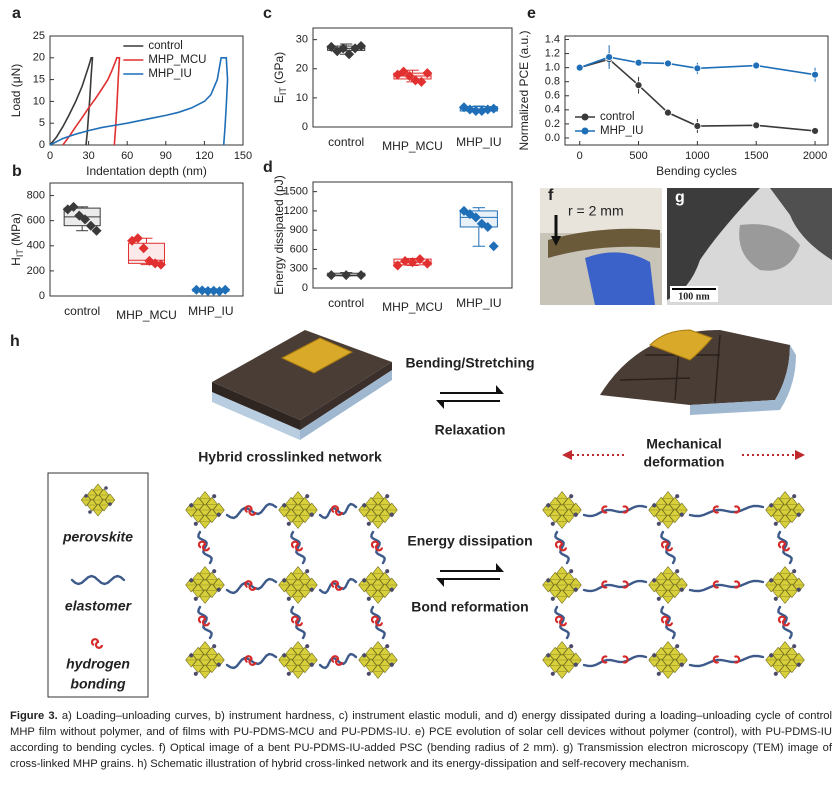 The image size is (839, 795). What do you see at coordinates (683, 444) in the screenshot?
I see `deformation-label: Mechanical` at bounding box center [683, 444].